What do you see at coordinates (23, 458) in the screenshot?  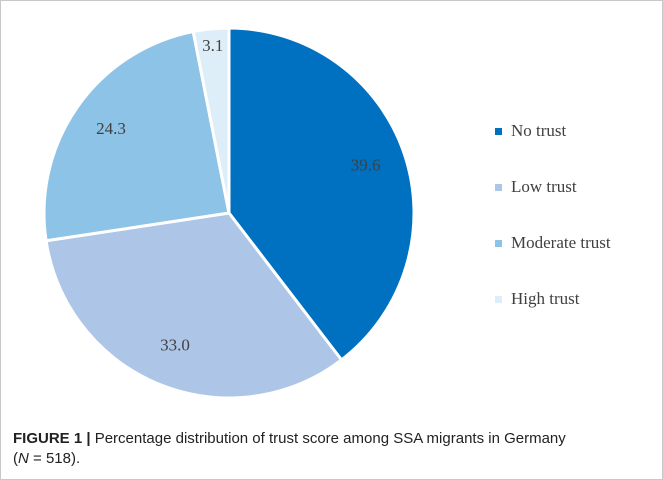 I see `caption-italic: N` at bounding box center [23, 458].